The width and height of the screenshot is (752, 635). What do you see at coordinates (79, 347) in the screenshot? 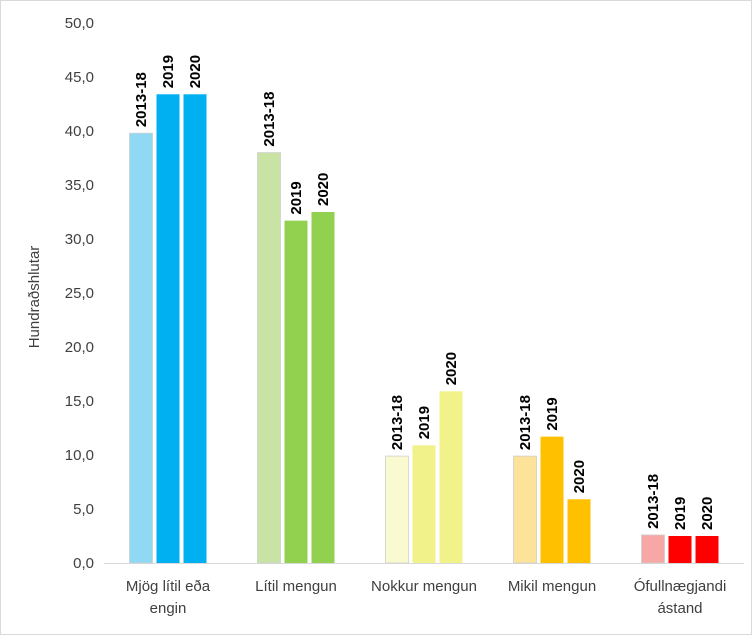
I see `y-tick-label: 20,0` at bounding box center [79, 347].